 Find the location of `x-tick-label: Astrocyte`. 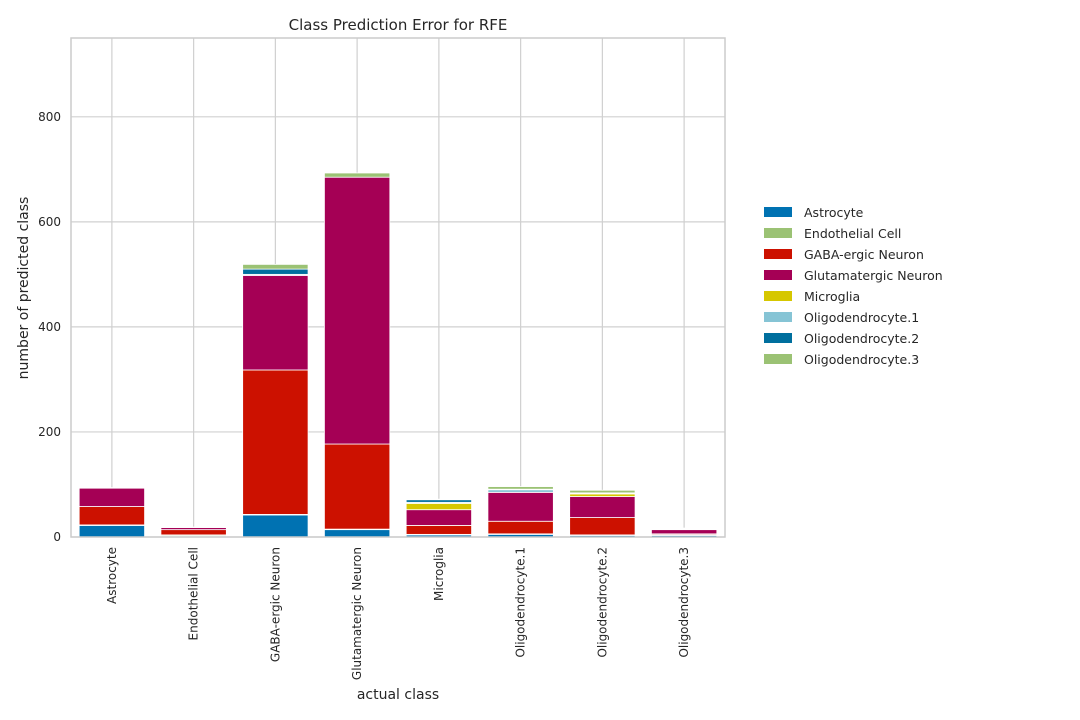

x-tick-label: Astrocyte is located at coordinates (112, 575).